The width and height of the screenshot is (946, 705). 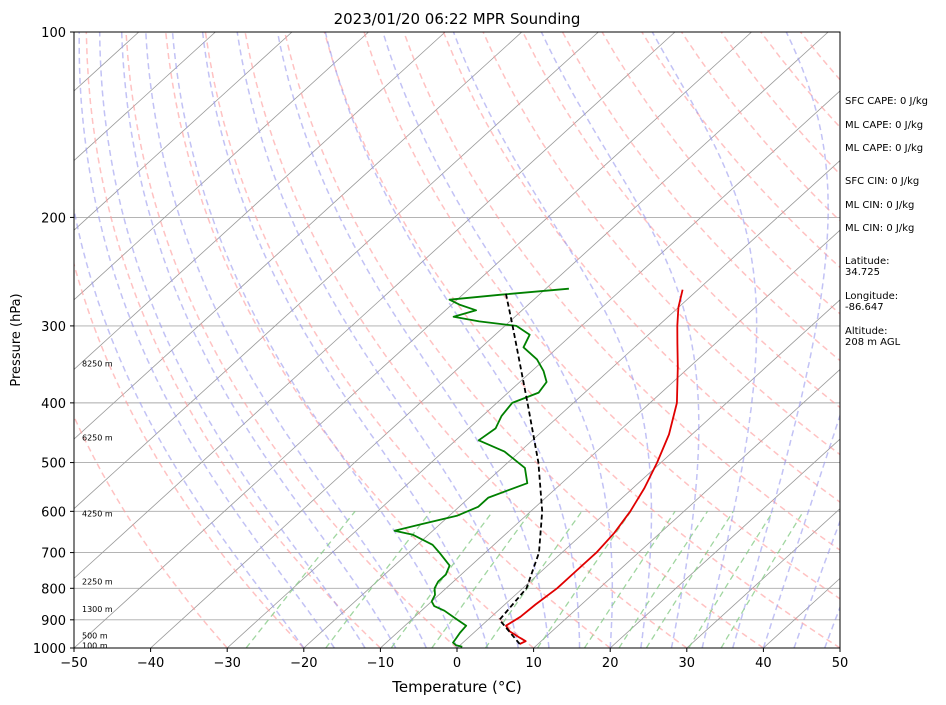 What do you see at coordinates (95, 636) in the screenshot?
I see `height-label: 500 m` at bounding box center [95, 636].